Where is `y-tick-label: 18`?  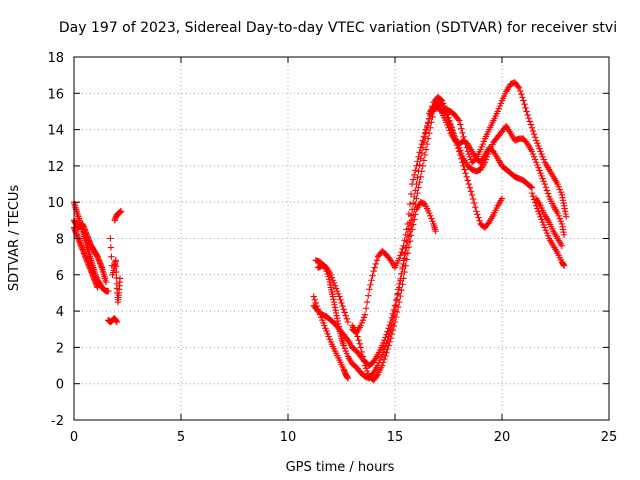
y-tick-label: 18 is located at coordinates (55, 58).